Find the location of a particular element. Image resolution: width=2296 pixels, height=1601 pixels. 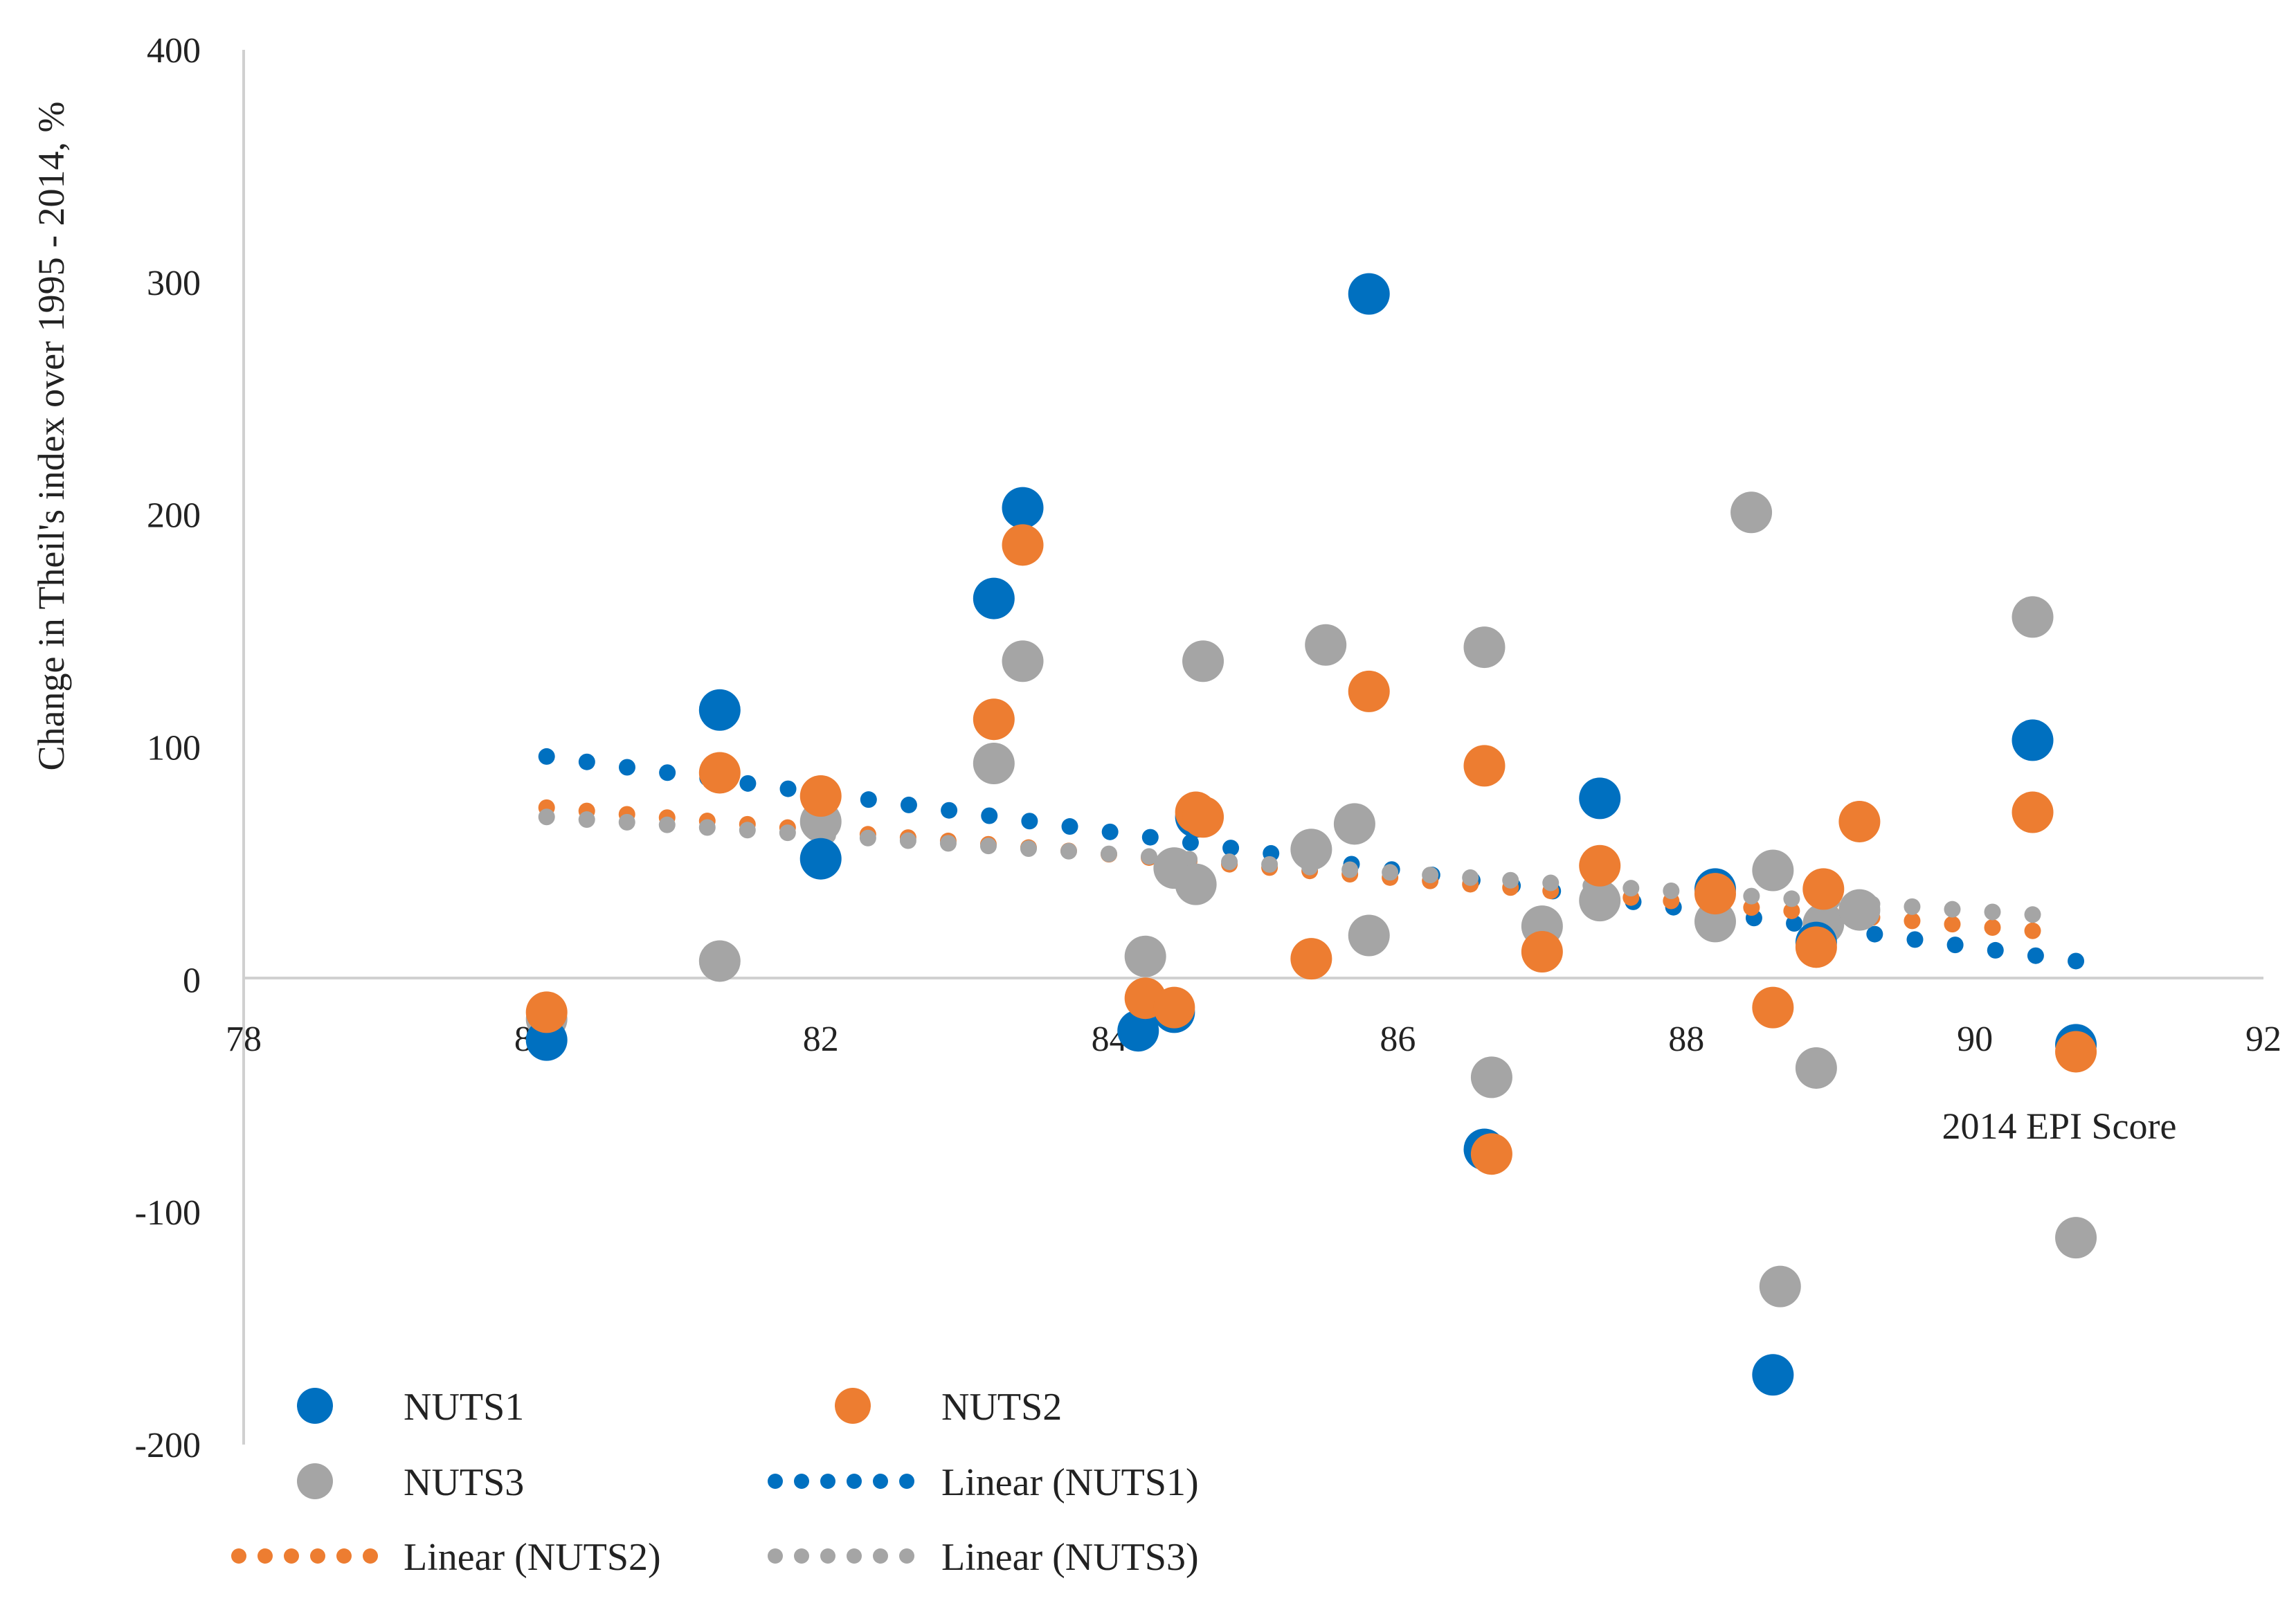

x-tick-label: 86 is located at coordinates (1398, 1039).